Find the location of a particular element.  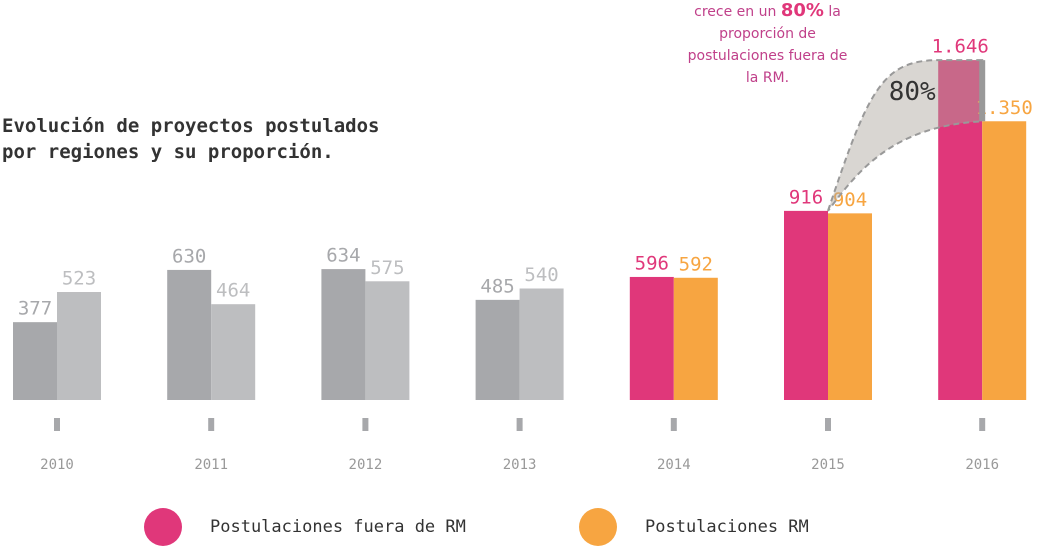

data-label: 592 is located at coordinates (696, 264).